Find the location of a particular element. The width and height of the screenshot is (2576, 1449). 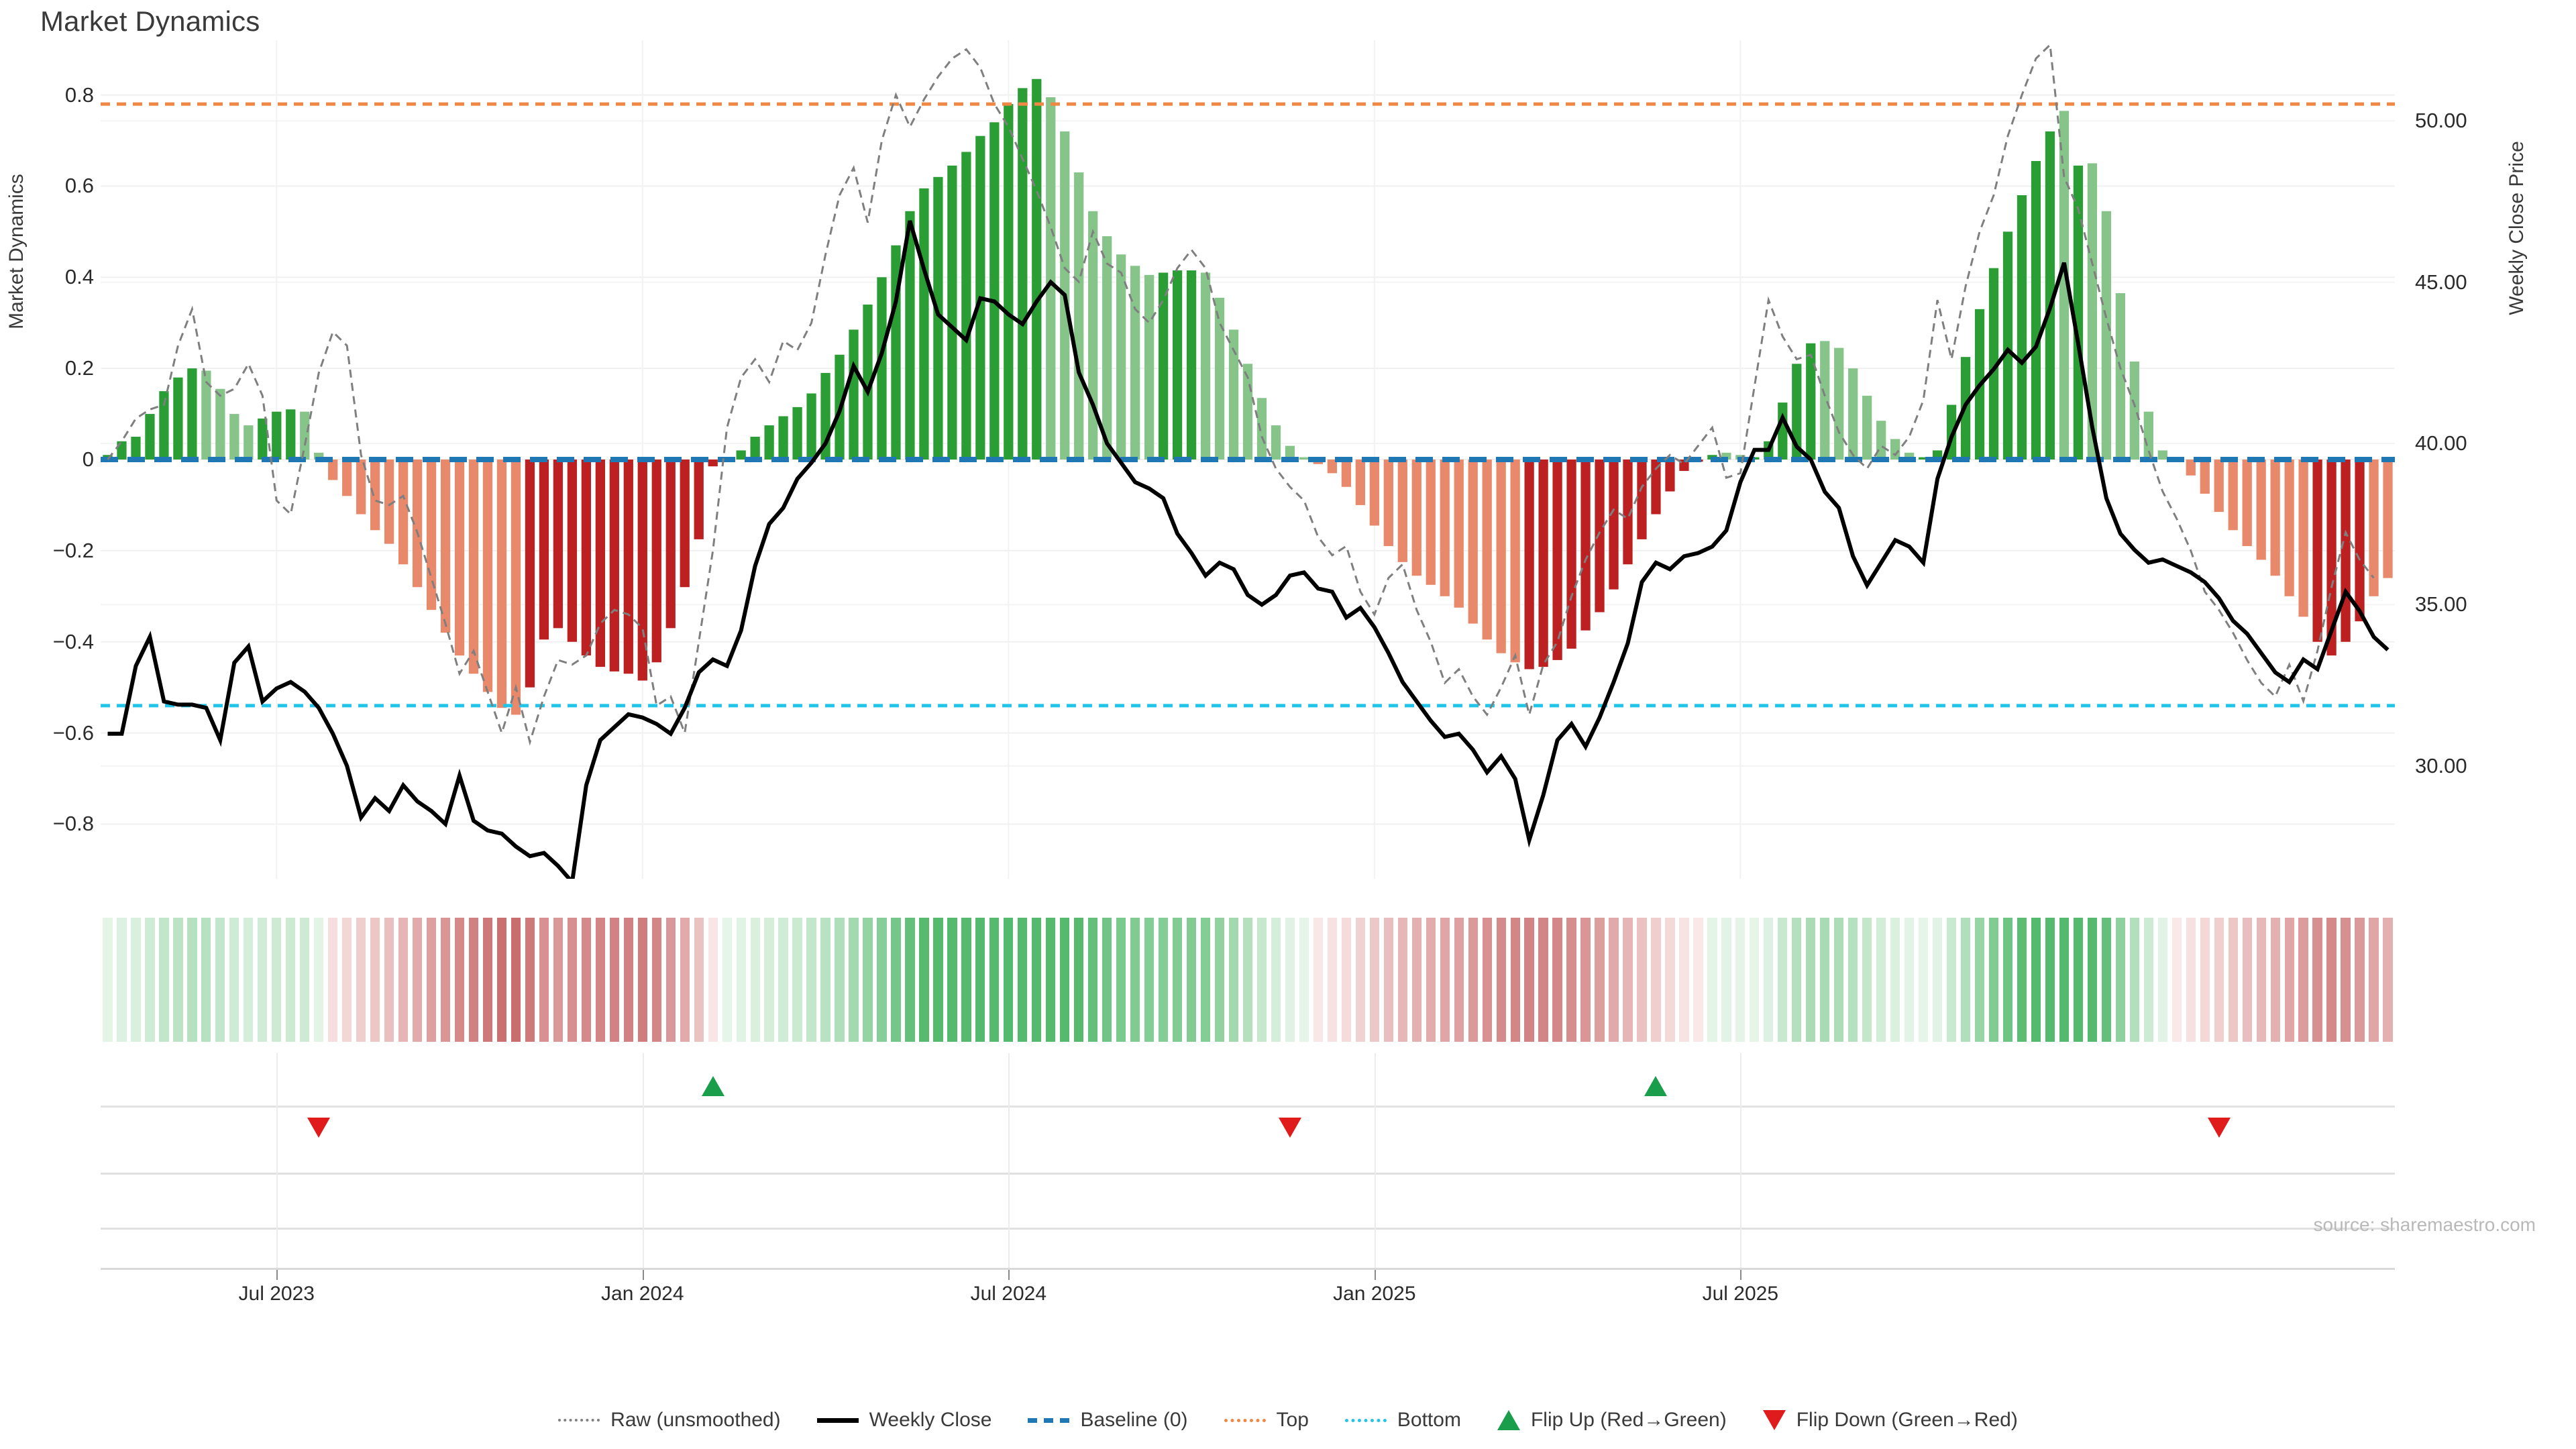

flip-up-marker is located at coordinates (712, 1086).